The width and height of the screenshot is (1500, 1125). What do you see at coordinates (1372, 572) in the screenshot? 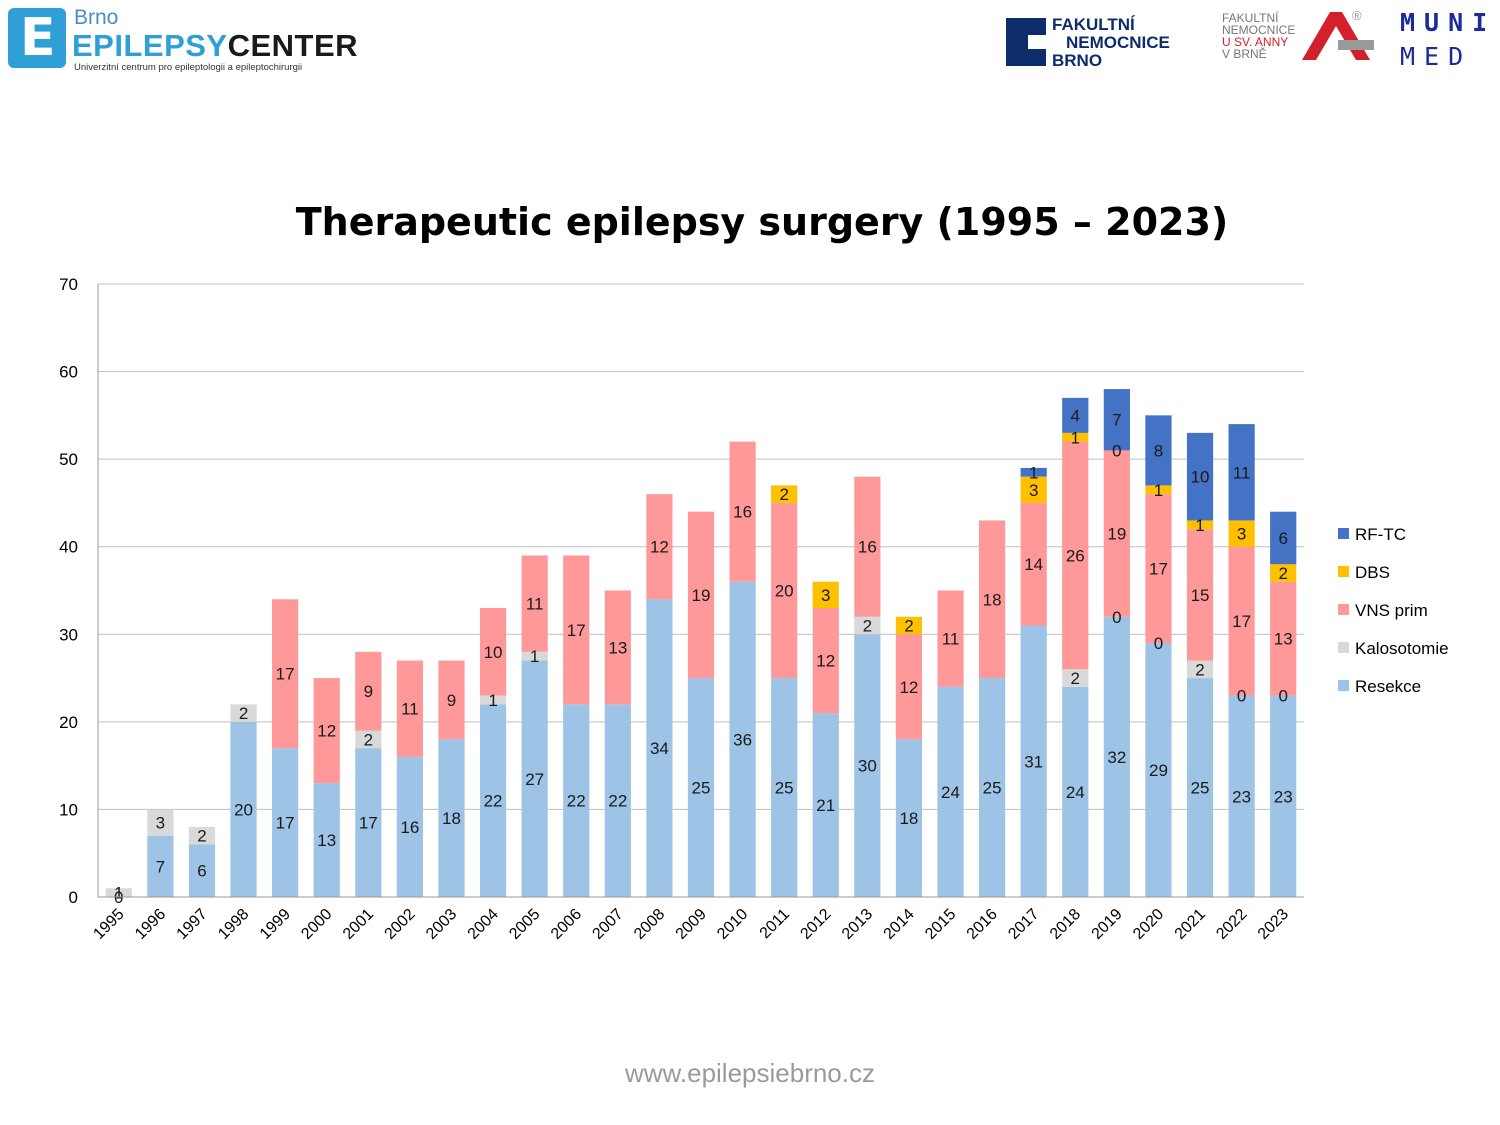
I see `legend-label: DBS` at bounding box center [1372, 572].